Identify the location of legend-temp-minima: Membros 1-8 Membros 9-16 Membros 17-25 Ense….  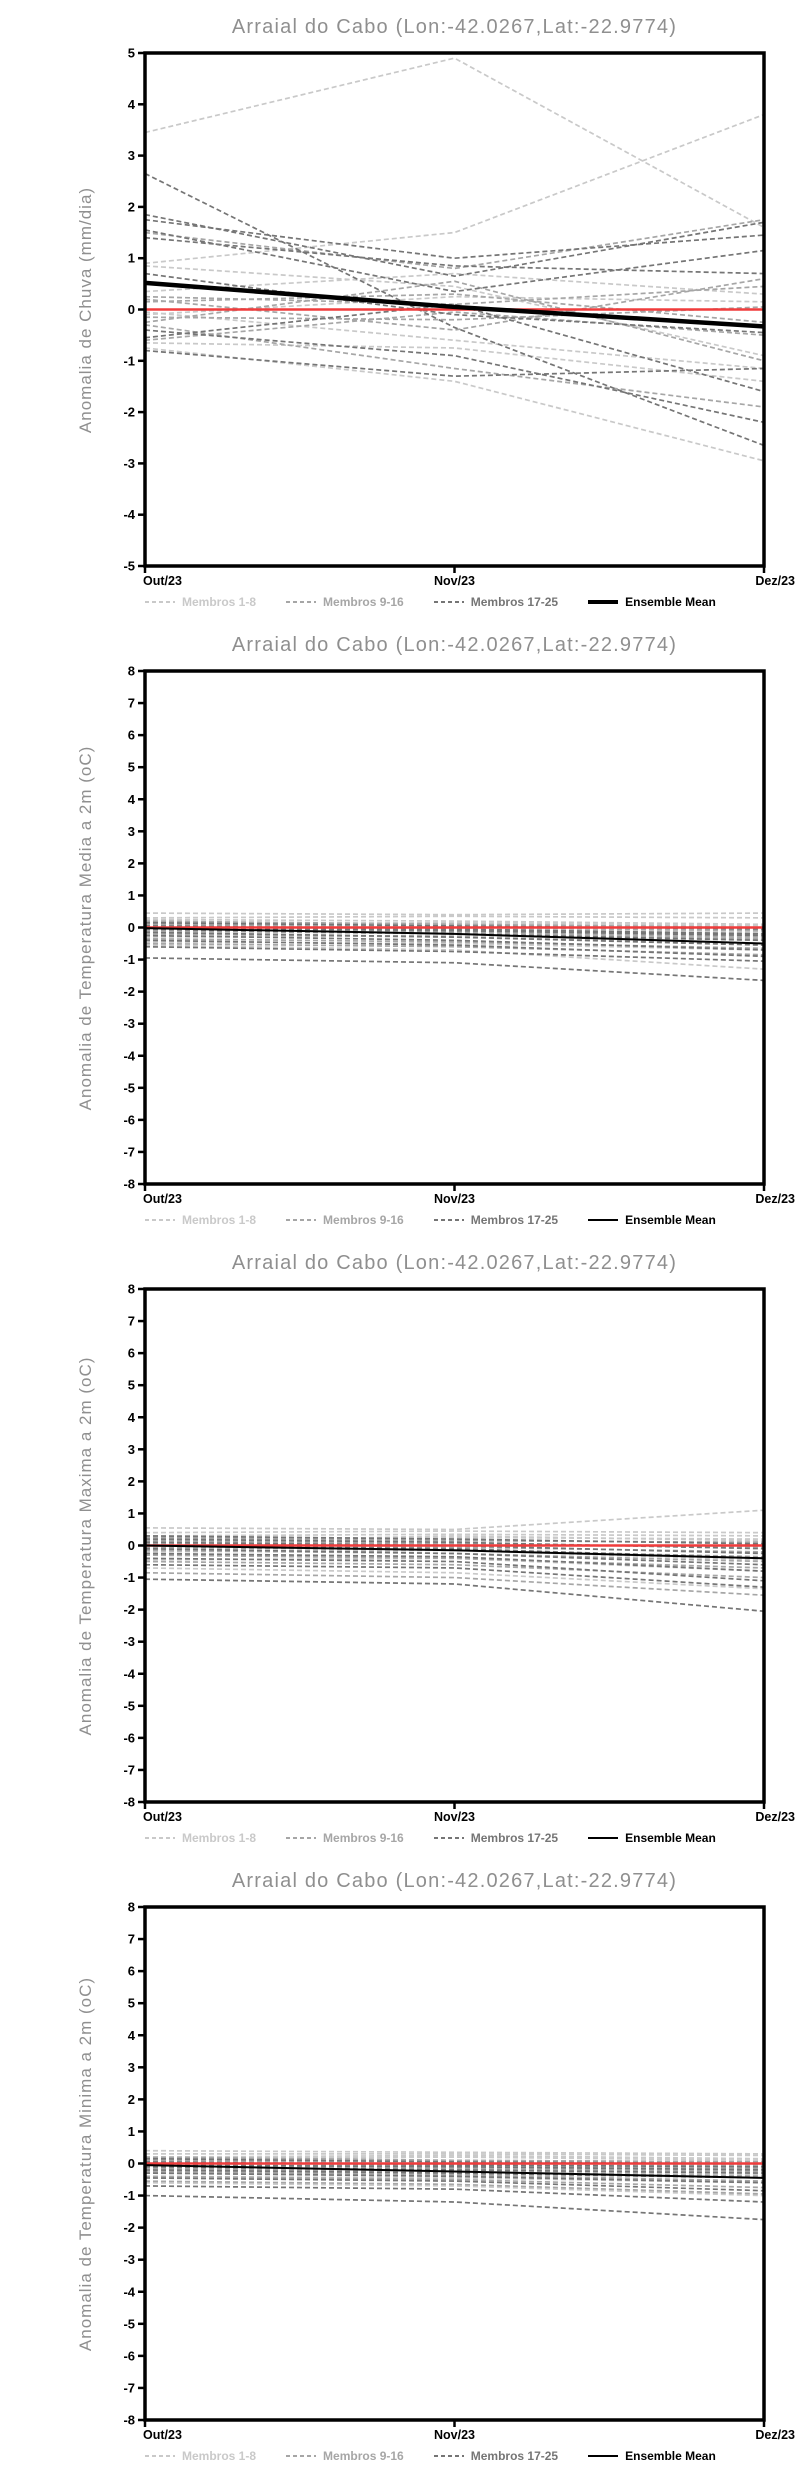
(470, 2456).